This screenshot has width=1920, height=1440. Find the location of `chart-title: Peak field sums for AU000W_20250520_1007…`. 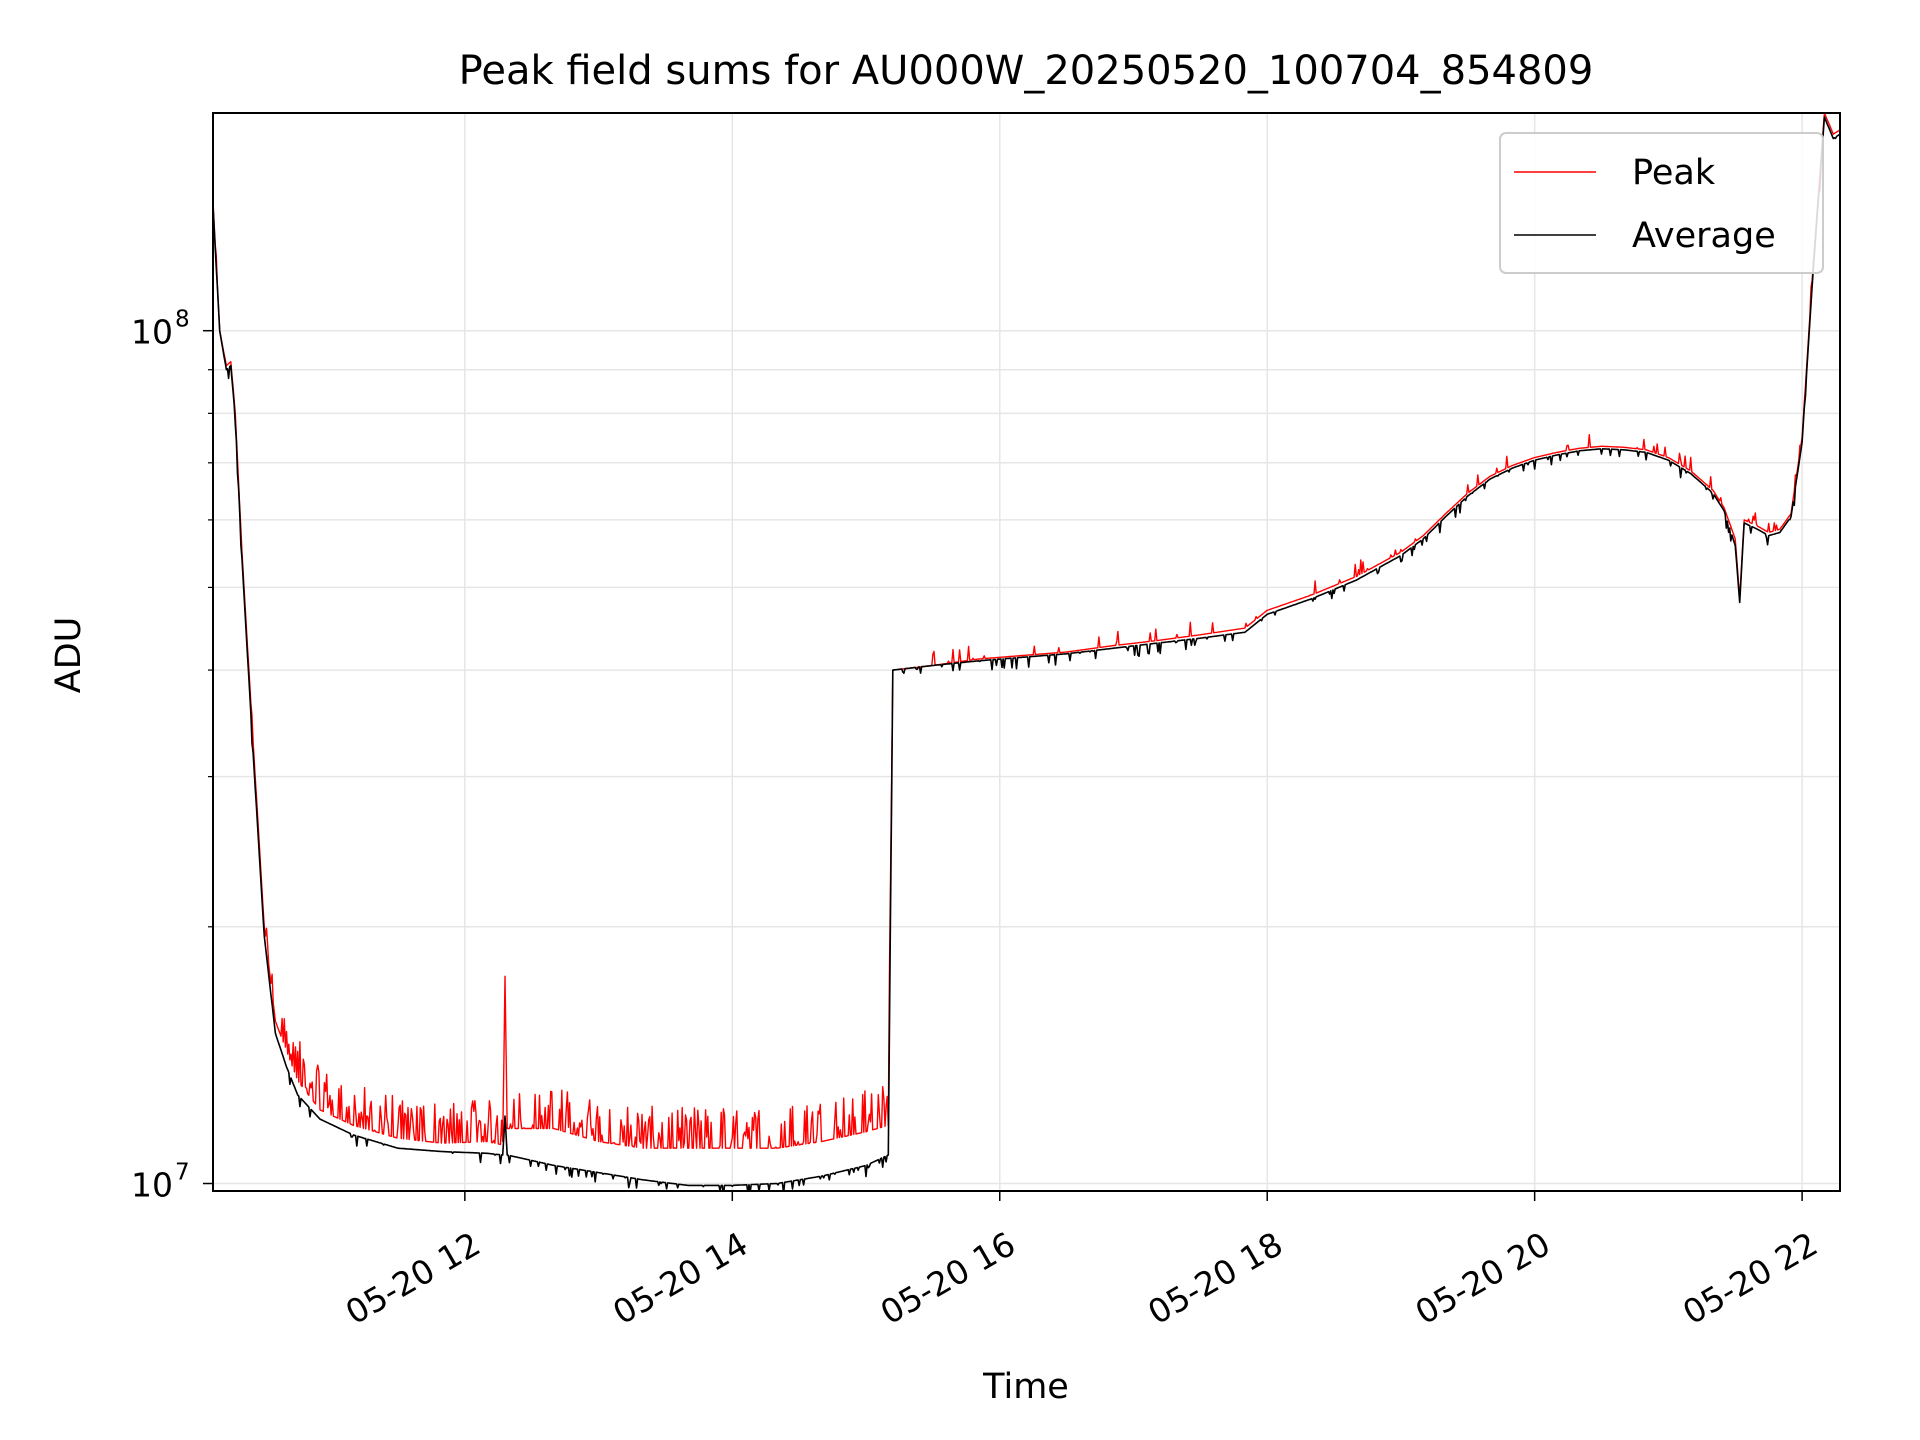

chart-title: Peak field sums for AU000W_20250520_1007… is located at coordinates (1026, 71).